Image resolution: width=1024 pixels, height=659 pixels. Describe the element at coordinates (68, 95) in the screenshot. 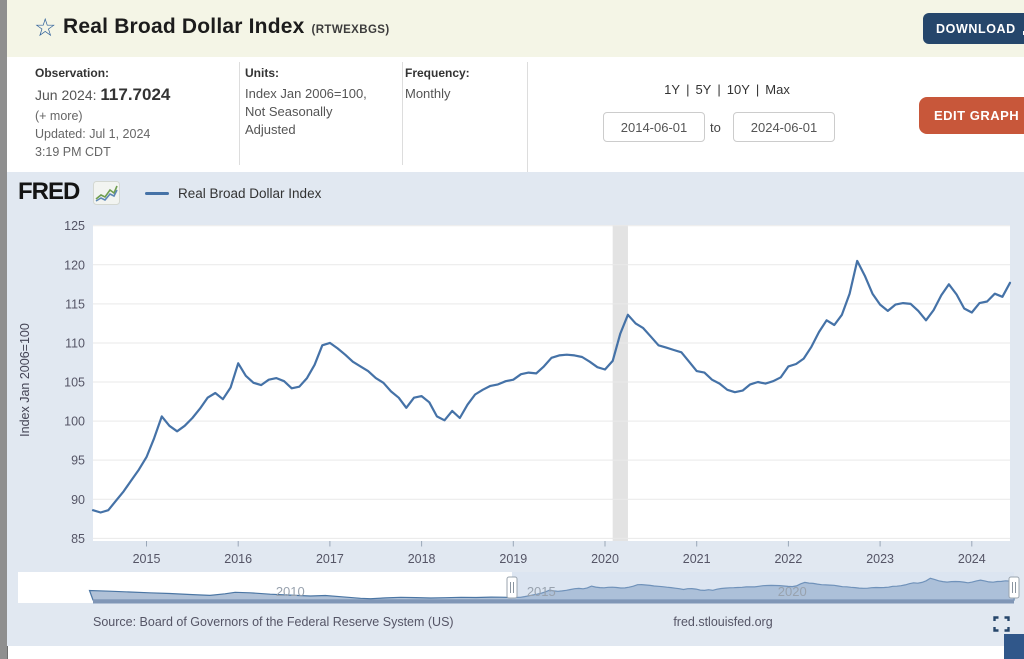

I see `observation-date: Jun 2024:` at that location.